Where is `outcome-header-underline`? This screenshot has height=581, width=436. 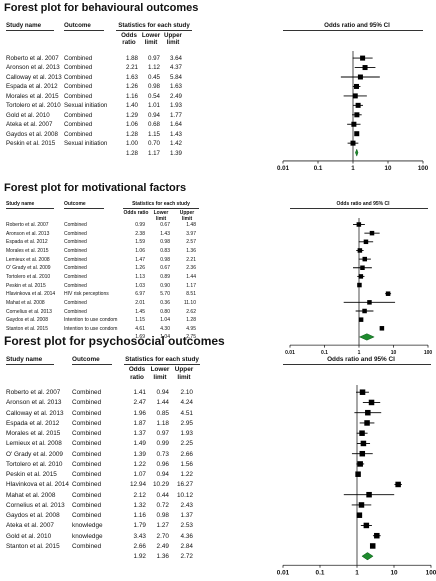 outcome-header-underline is located at coordinates (92, 365).